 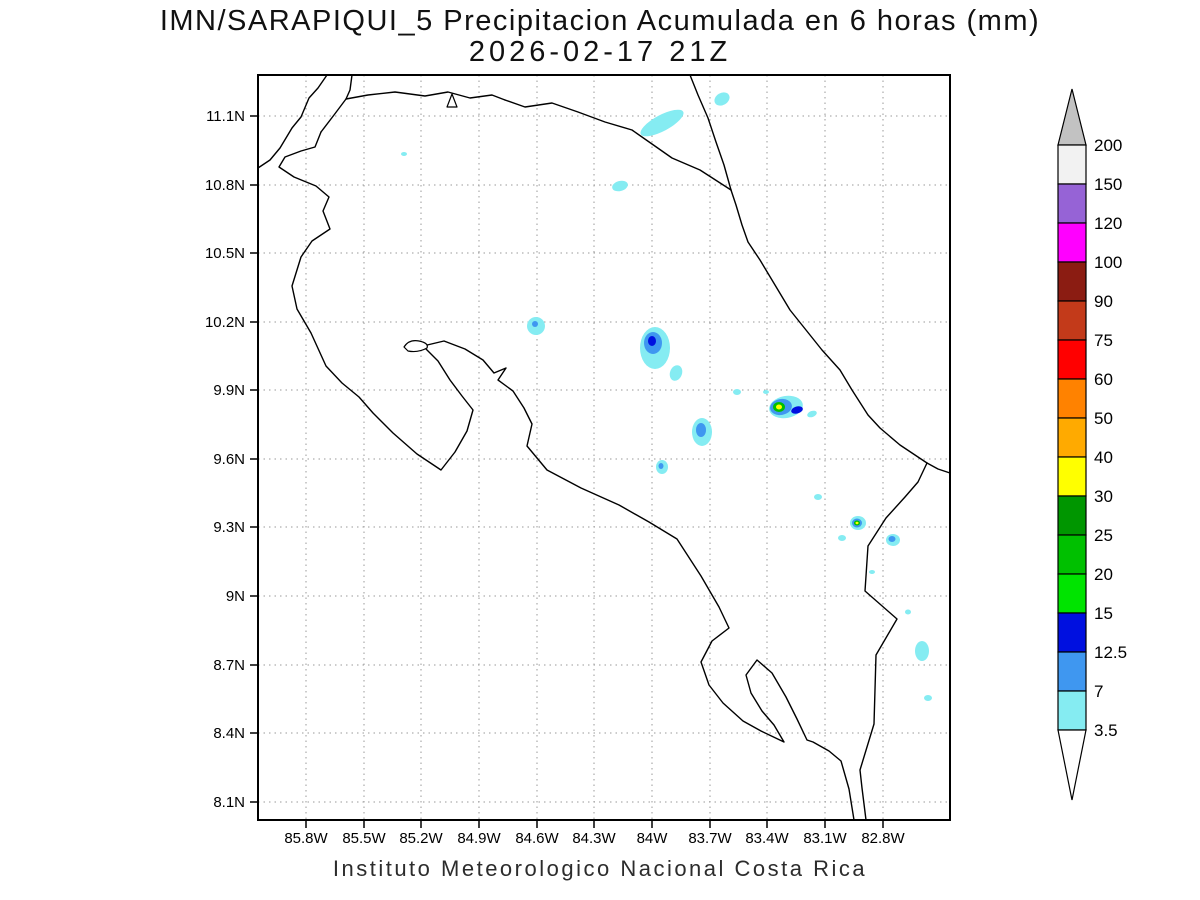 I want to click on colorbar-tick-label: 3.5, so click(x=1106, y=730).